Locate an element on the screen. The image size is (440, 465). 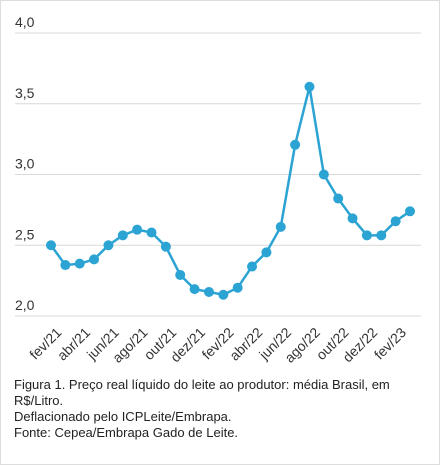
y-tick-label: 3,5 is located at coordinates (25, 93).